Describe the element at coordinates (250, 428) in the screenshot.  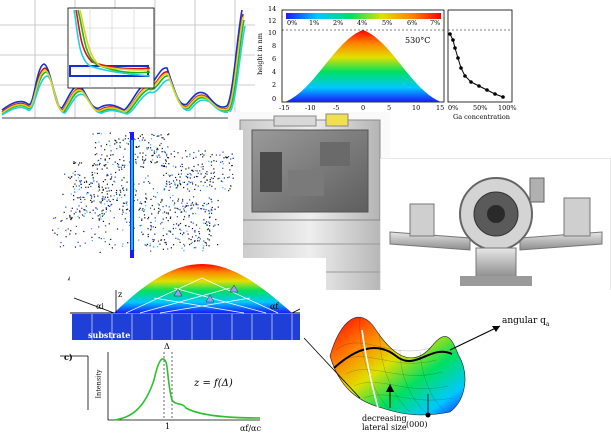
I see `alpha-ratio-axis-label: αf/αc` at that location.